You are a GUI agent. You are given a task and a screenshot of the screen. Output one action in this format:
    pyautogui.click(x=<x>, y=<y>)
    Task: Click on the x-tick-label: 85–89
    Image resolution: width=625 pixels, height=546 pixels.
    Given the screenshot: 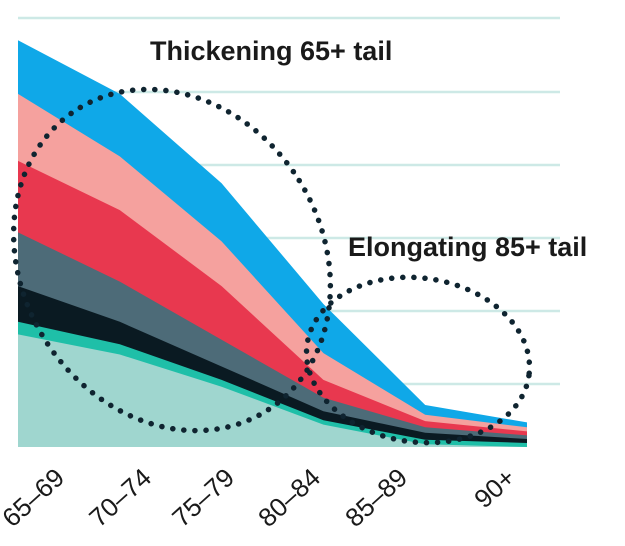 What is the action you would take?
    pyautogui.click(x=376, y=497)
    